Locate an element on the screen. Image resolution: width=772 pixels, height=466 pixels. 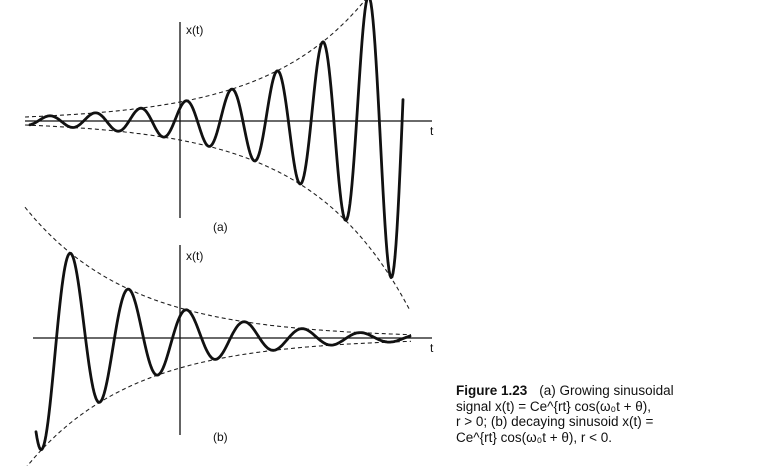
caption-line-4: Ce^{rt} cos(ω₀t + θ), r < 0. is located at coordinates (534, 437).